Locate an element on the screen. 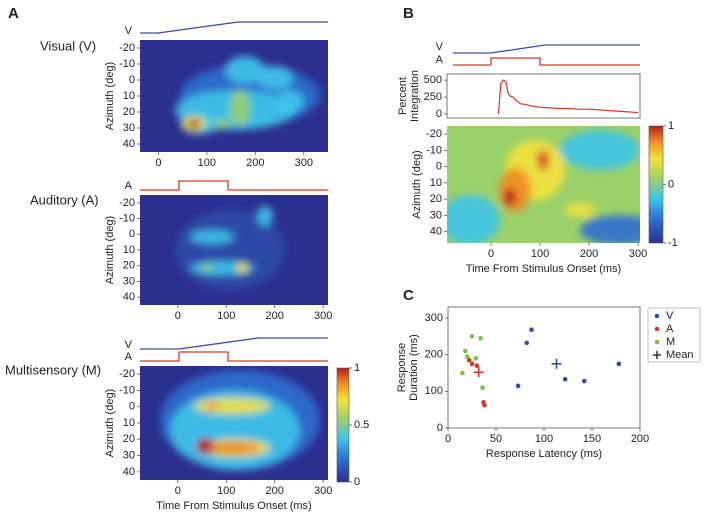 This screenshot has width=704, height=516. y-tick-label: 100 is located at coordinates (434, 391).